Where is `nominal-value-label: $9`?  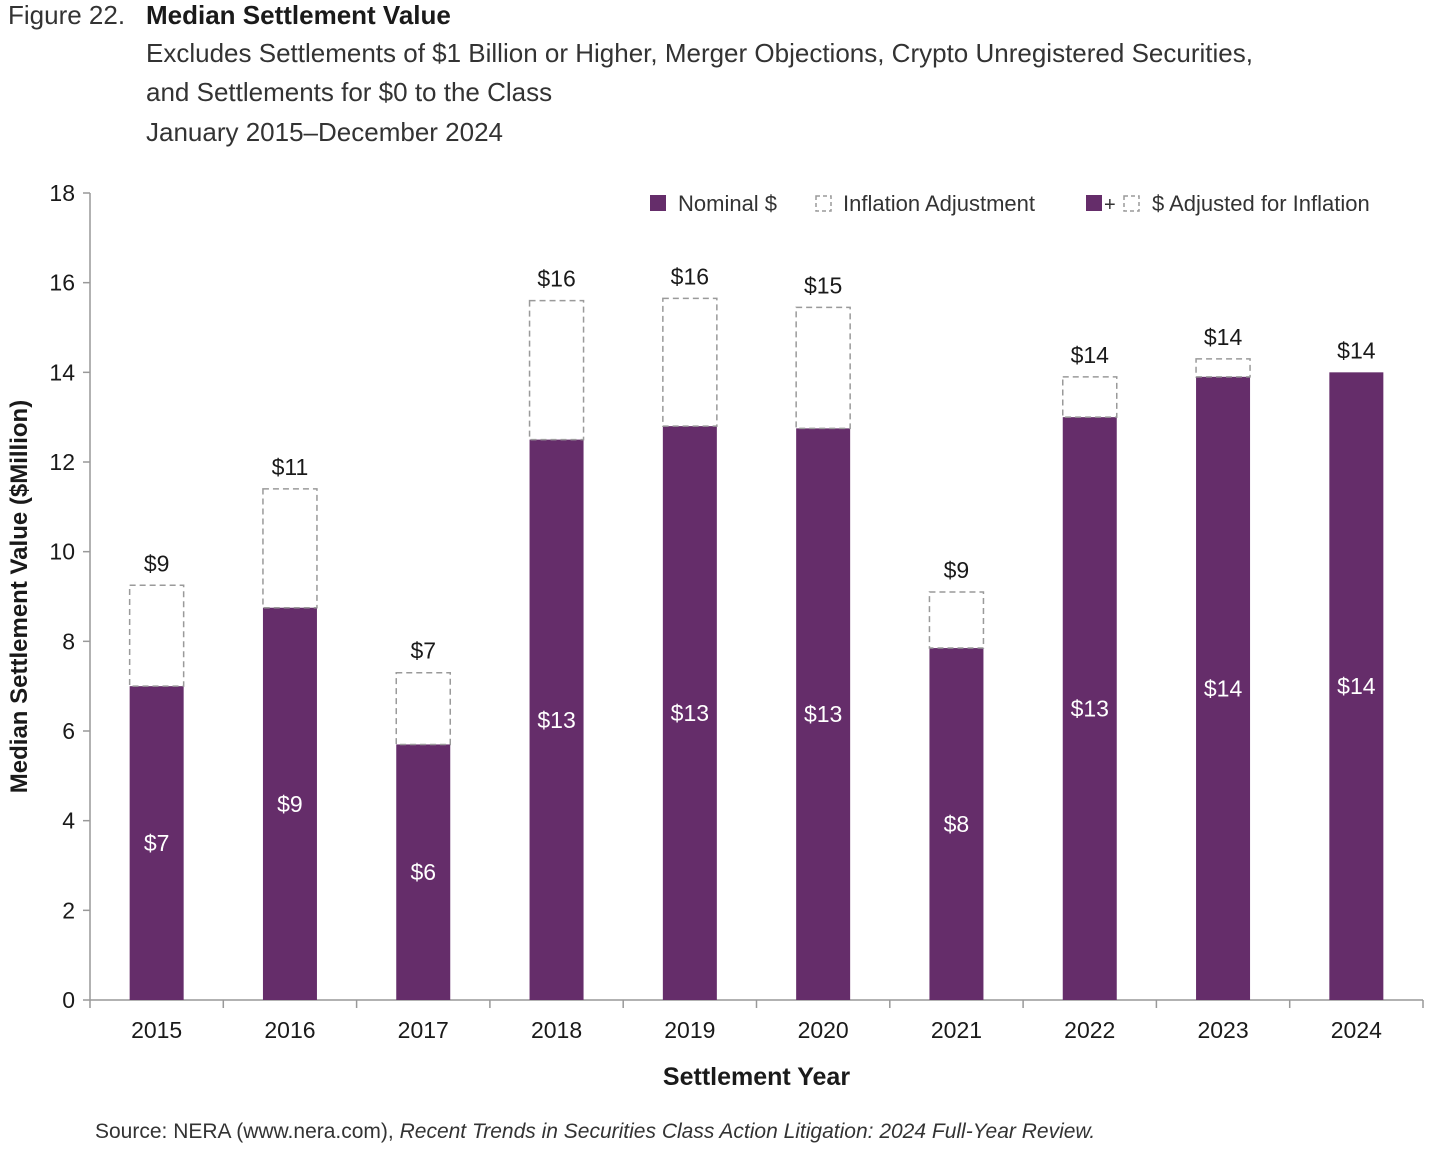 nominal-value-label: $9 is located at coordinates (290, 804).